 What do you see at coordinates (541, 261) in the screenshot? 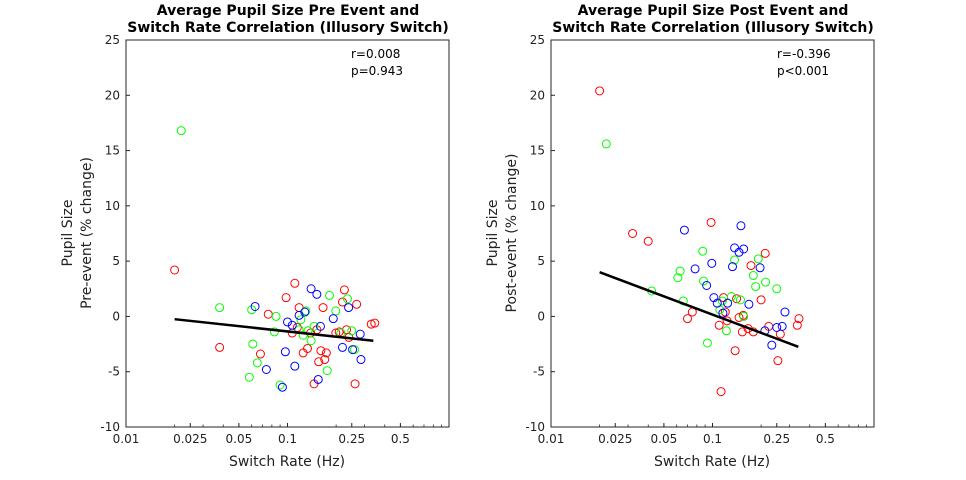
I see `y-tick-label: 5` at bounding box center [541, 261].